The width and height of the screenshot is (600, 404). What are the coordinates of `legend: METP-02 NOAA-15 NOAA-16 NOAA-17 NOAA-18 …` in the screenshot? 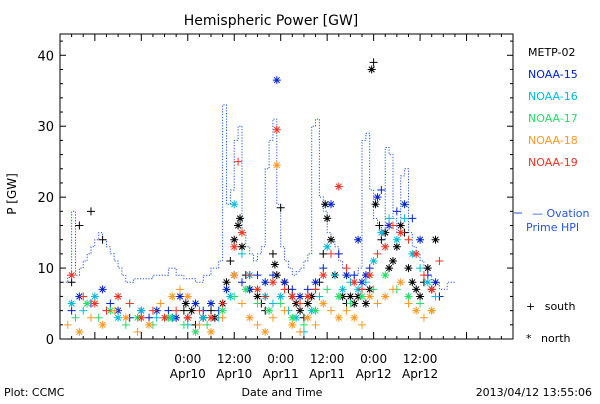 It's located at (553, 107).